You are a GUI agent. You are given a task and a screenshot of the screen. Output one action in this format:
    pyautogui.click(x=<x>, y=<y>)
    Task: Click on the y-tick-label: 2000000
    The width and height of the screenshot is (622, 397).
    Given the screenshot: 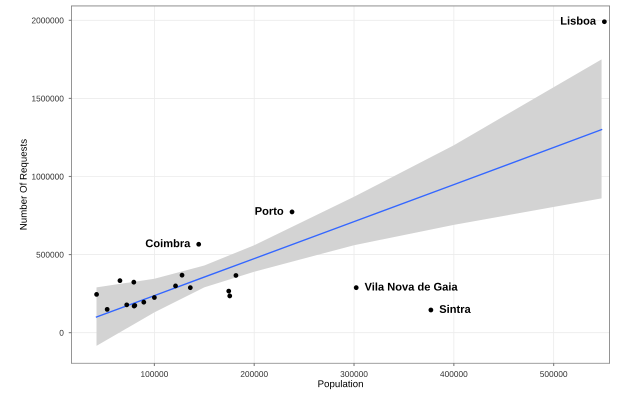 What is the action you would take?
    pyautogui.click(x=48, y=21)
    